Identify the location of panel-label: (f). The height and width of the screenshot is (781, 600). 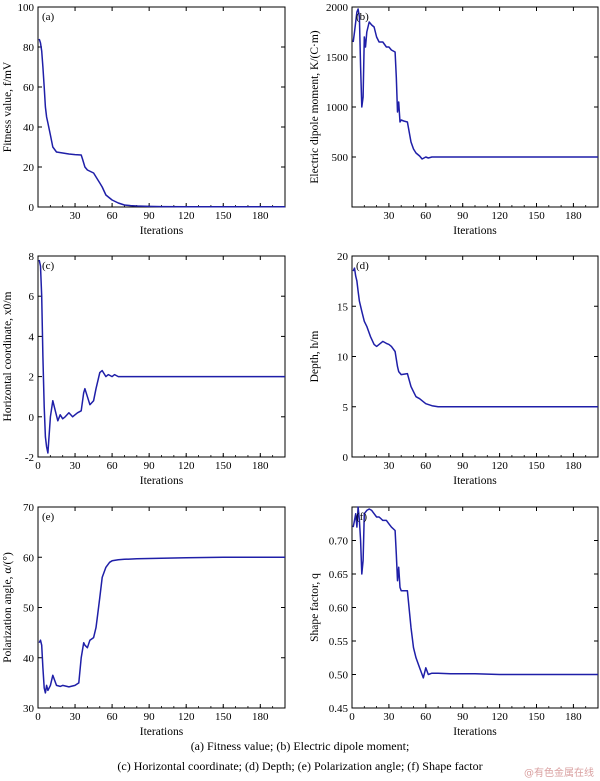
(361, 517).